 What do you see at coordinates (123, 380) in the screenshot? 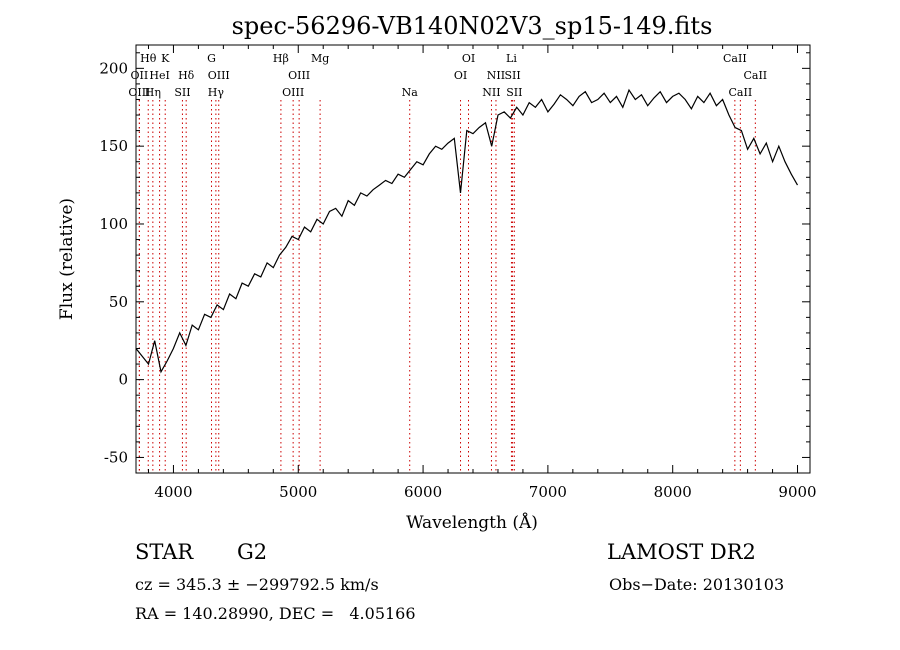
I see `y-tick-label: 0` at bounding box center [123, 380].